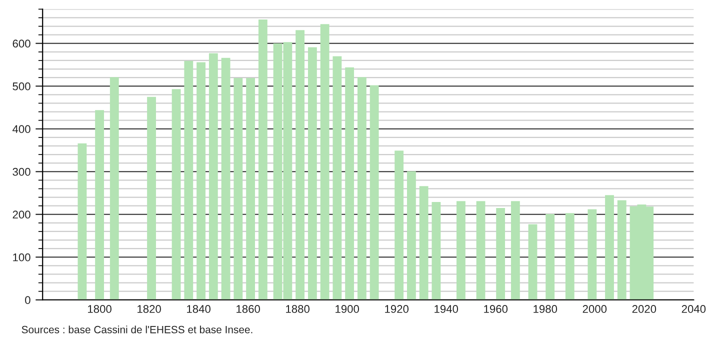  I want to click on x-tick-label: 2040, so click(694, 309).